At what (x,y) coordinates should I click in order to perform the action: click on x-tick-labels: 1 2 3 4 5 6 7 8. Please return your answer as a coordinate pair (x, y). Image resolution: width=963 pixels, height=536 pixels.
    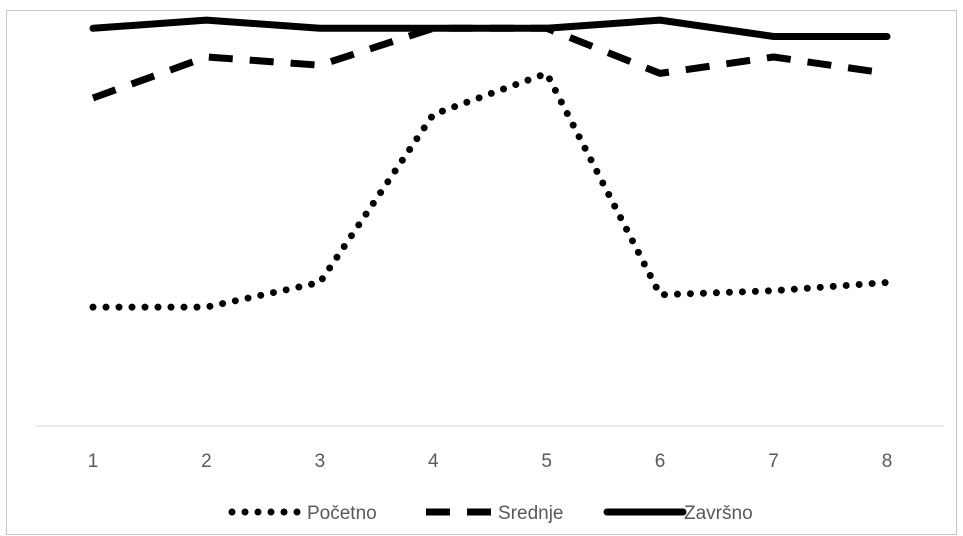
    Looking at the image, I should click on (490, 461).